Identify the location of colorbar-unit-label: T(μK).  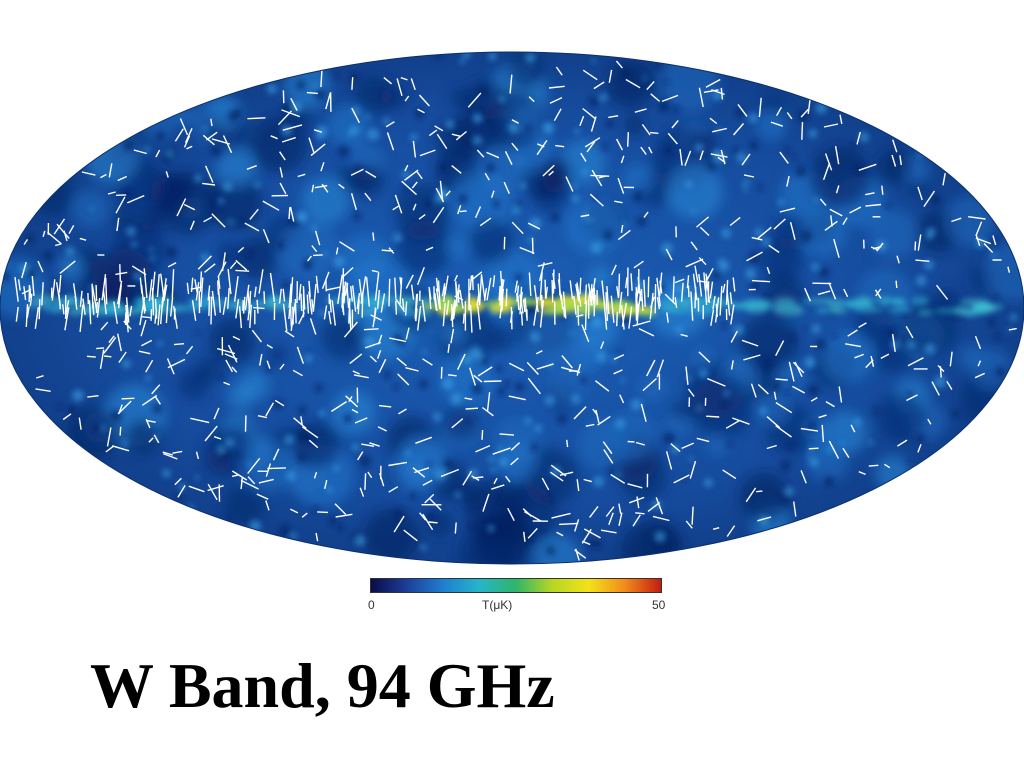
(497, 605).